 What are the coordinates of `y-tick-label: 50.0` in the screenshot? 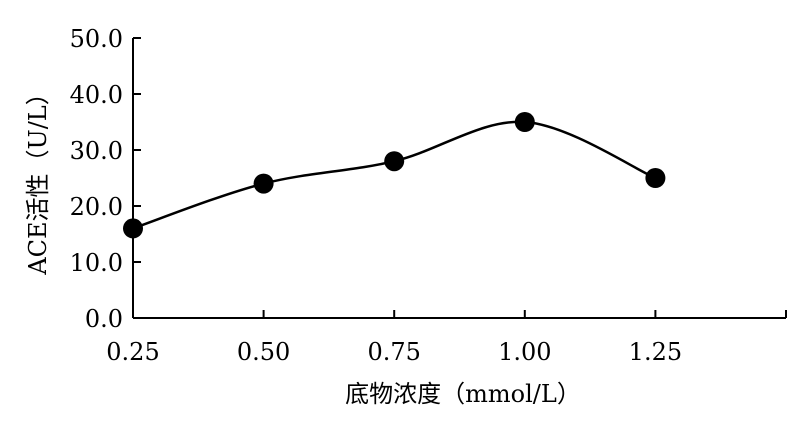 It's located at (96, 39).